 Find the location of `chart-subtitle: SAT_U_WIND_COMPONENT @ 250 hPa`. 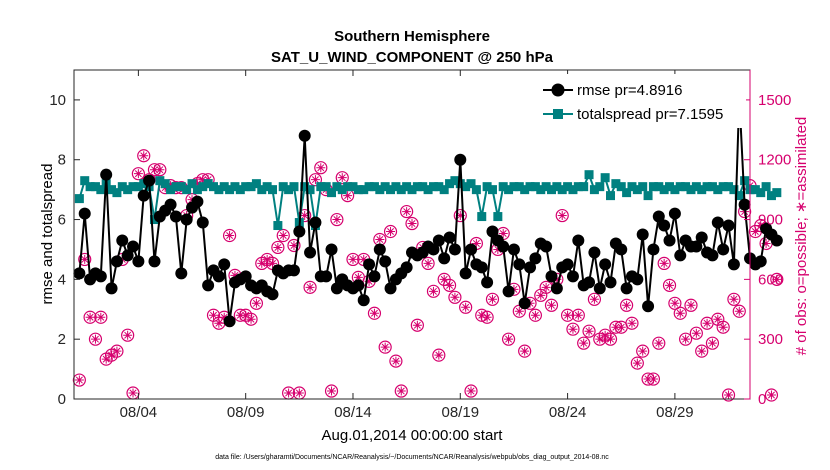

chart-subtitle: SAT_U_WIND_COMPONENT @ 250 hPa is located at coordinates (412, 57).